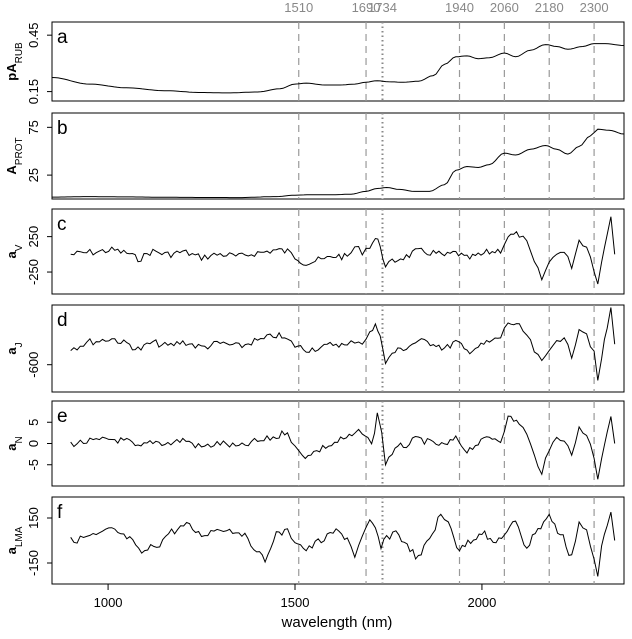 Image resolution: width=632 pixels, height=639 pixels. I want to click on panel-letter: e, so click(62, 416).